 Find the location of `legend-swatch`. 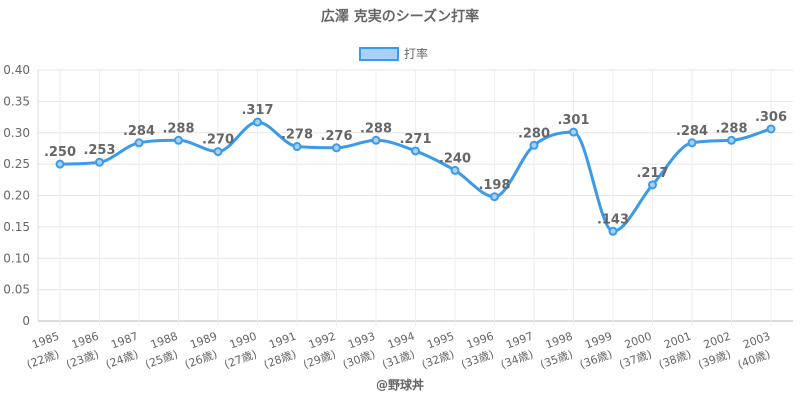

legend-swatch is located at coordinates (379, 54).